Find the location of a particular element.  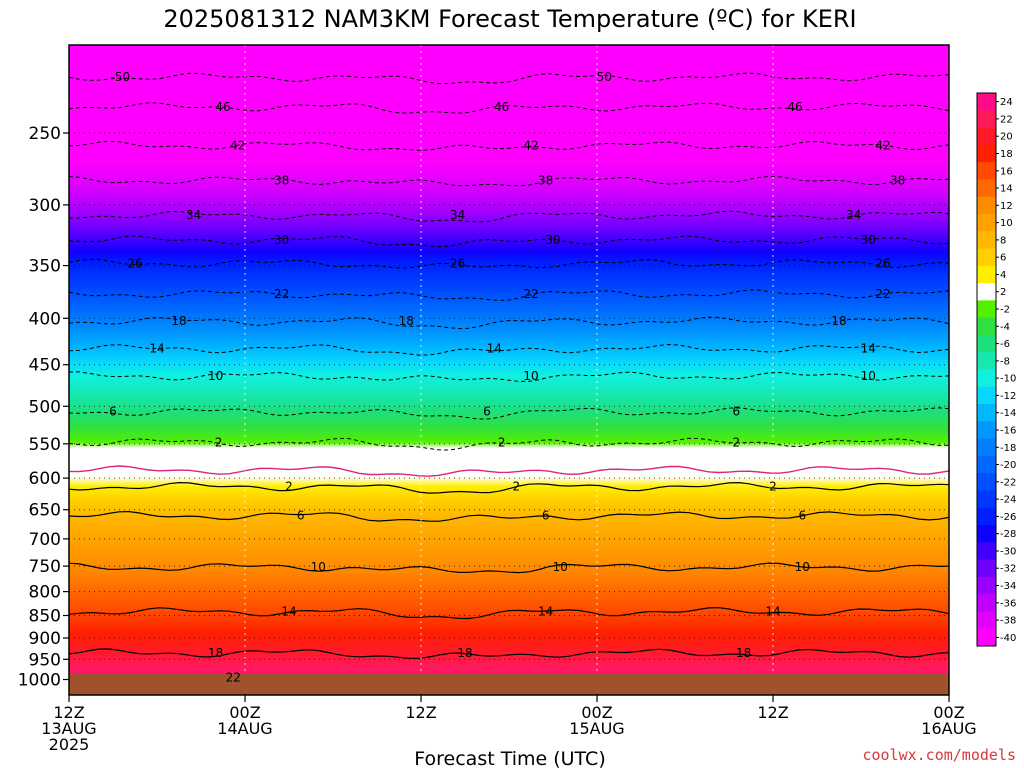

colorbar-label: 6 is located at coordinates (1003, 258).